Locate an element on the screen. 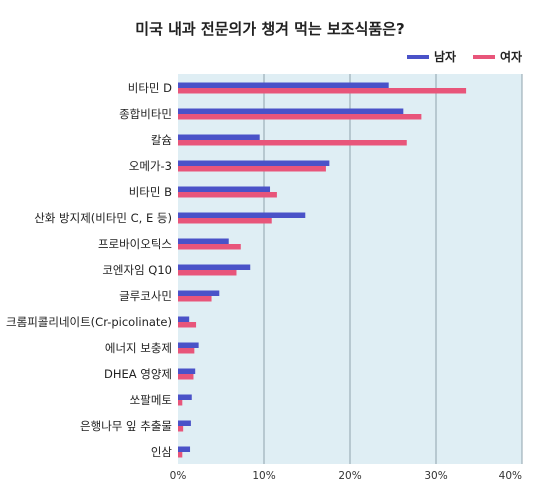  category-label: 프로바이오틱스 is located at coordinates (135, 244).